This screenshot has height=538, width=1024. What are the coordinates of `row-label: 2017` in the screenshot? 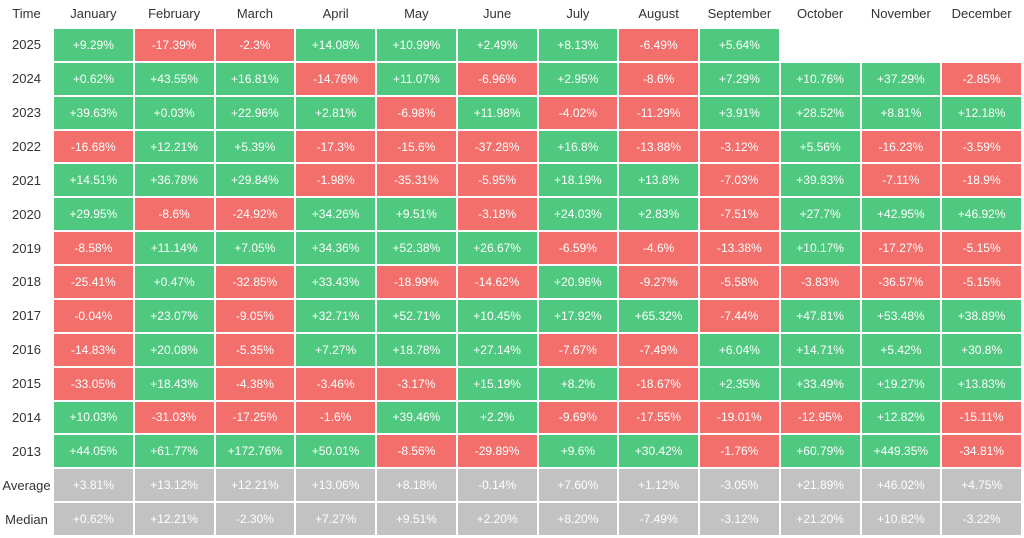 It's located at (26, 316).